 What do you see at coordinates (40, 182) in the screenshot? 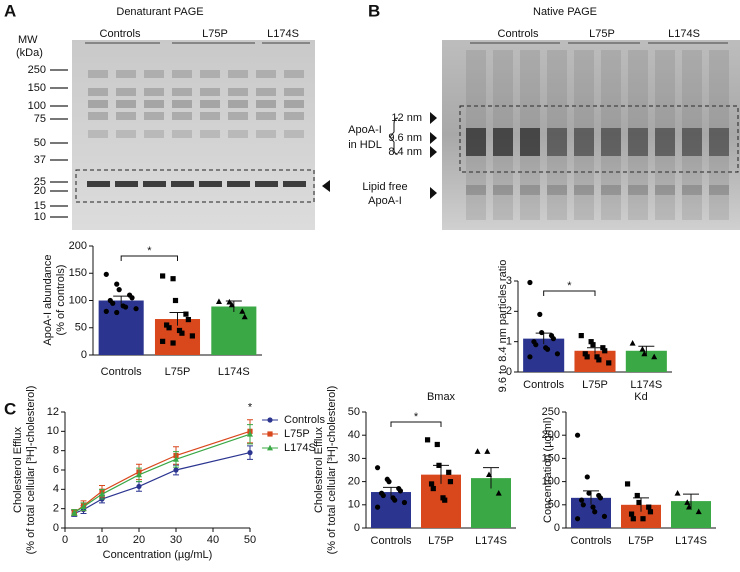
I see `mw-marker: 25` at bounding box center [40, 182].